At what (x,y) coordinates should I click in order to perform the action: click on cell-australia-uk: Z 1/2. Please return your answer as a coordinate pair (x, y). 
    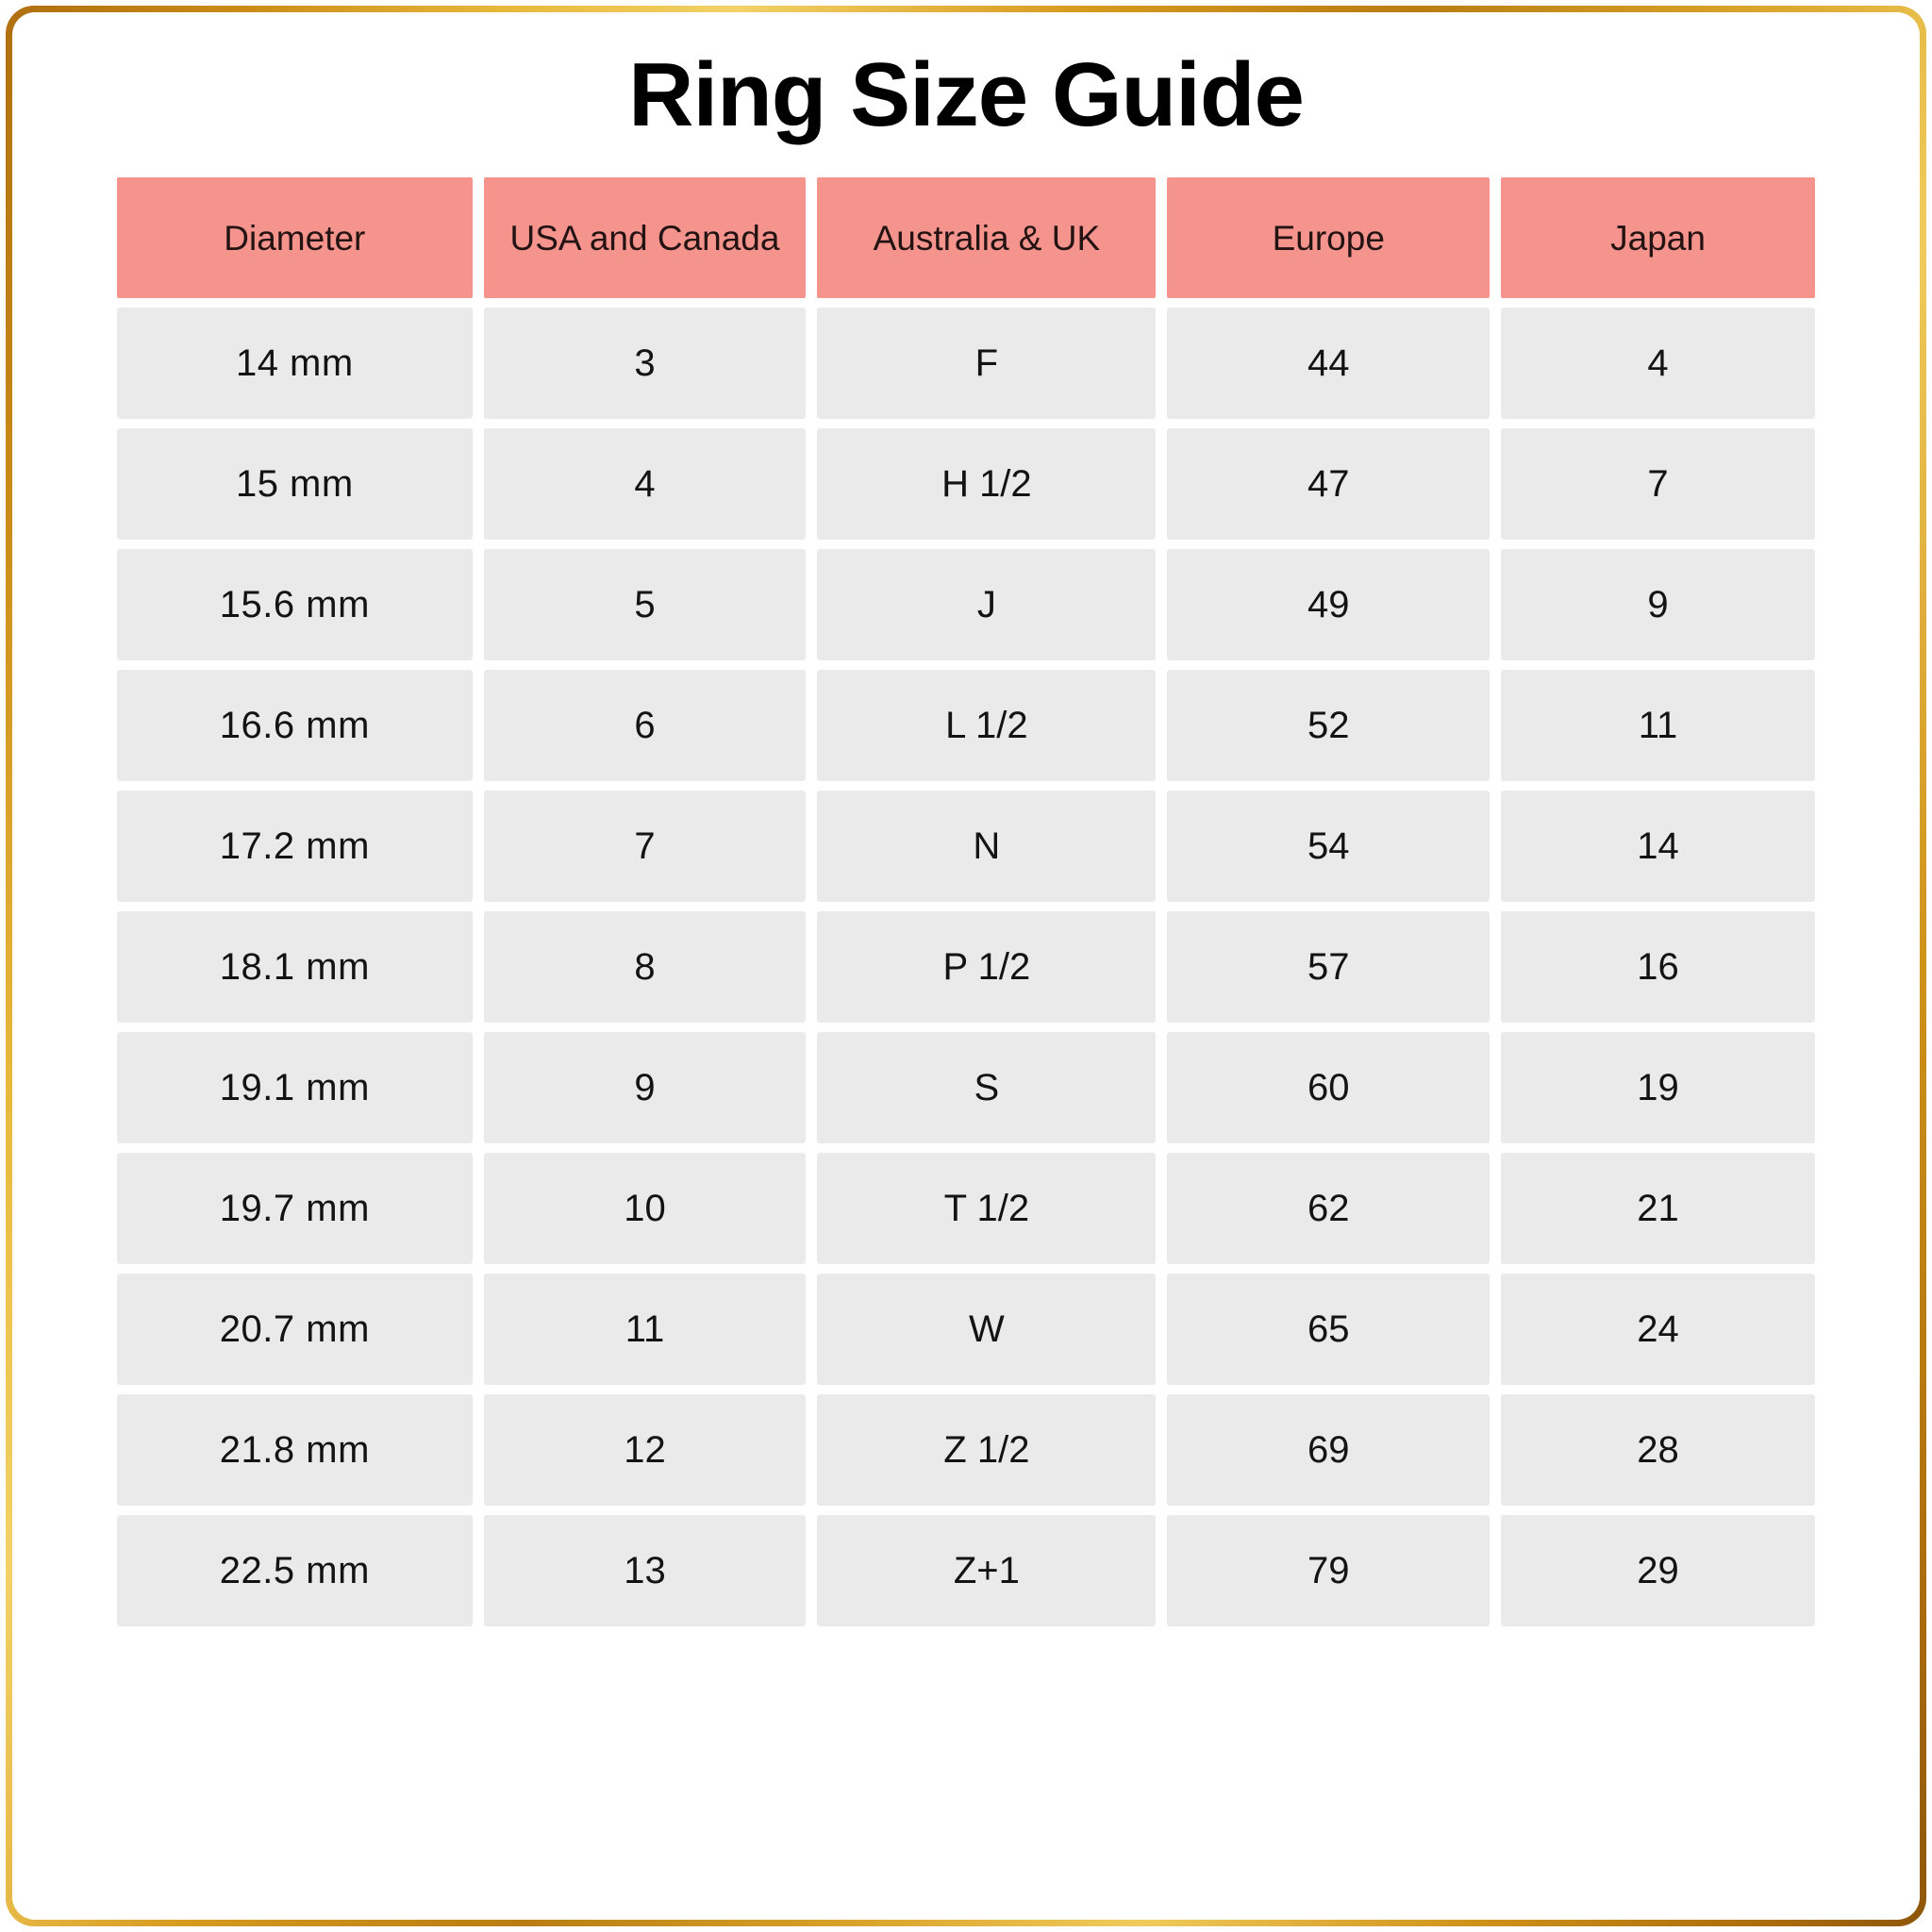
    Looking at the image, I should click on (987, 1451).